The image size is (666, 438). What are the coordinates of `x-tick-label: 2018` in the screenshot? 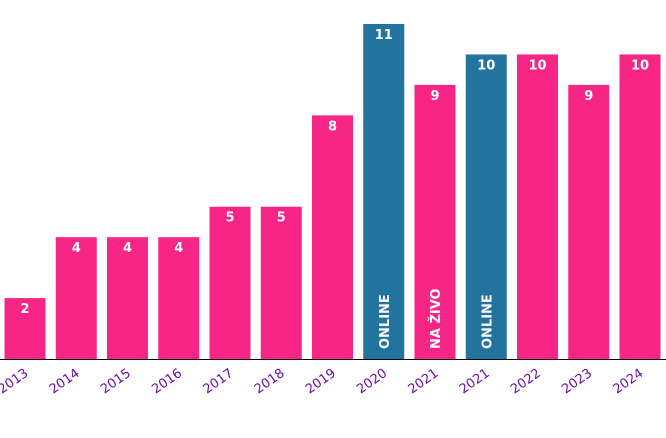 It's located at (270, 381).